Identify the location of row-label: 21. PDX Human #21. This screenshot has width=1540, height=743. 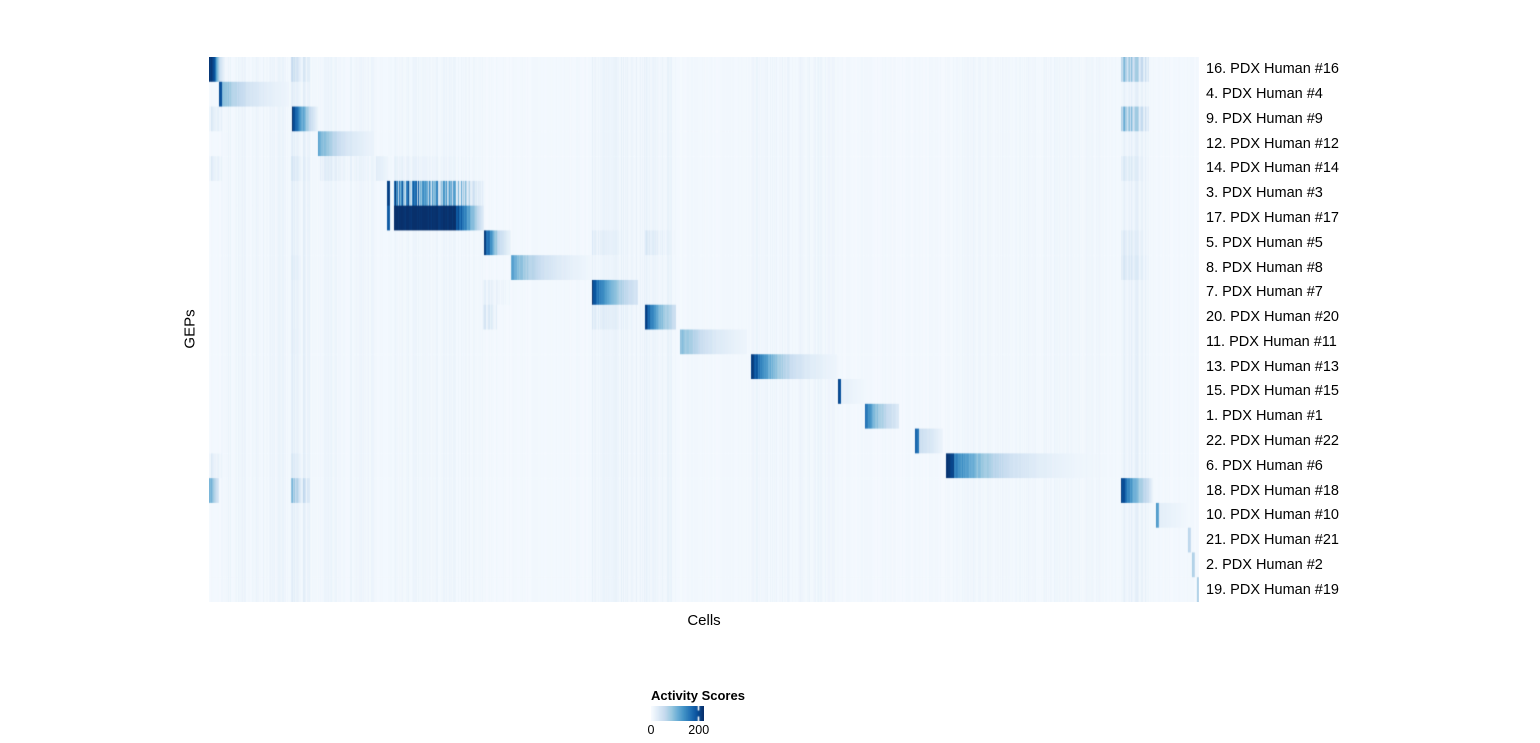
(1272, 539).